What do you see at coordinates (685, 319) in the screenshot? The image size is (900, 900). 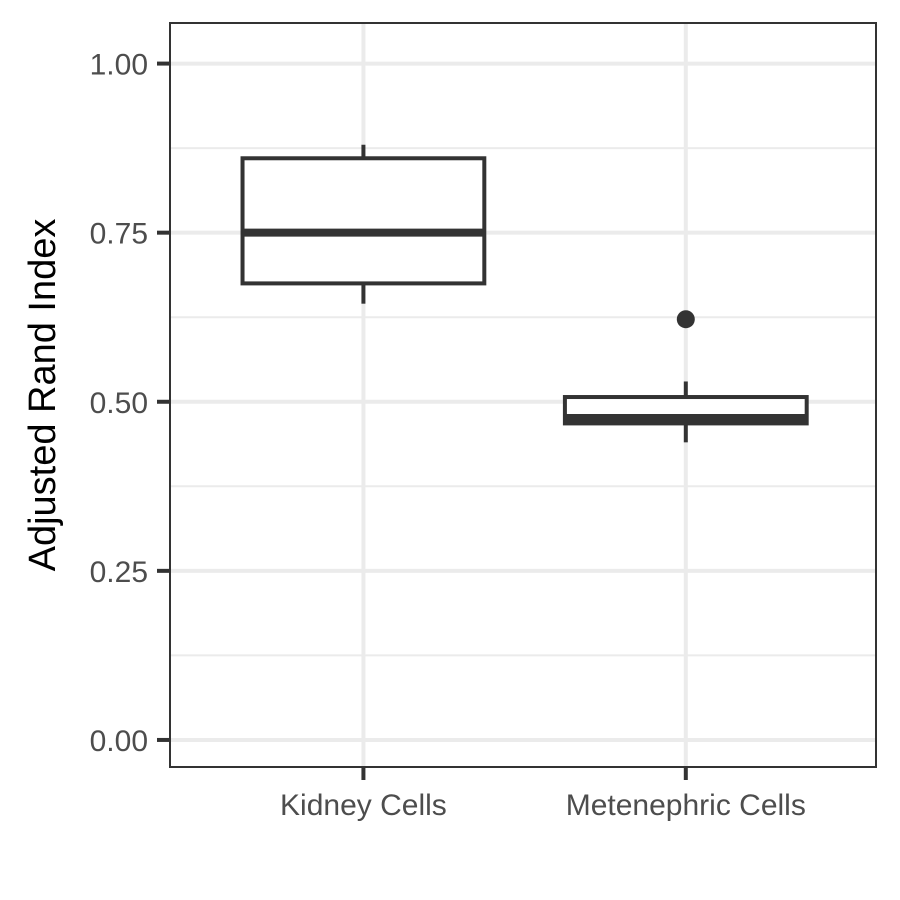 I see `outlier-point` at bounding box center [685, 319].